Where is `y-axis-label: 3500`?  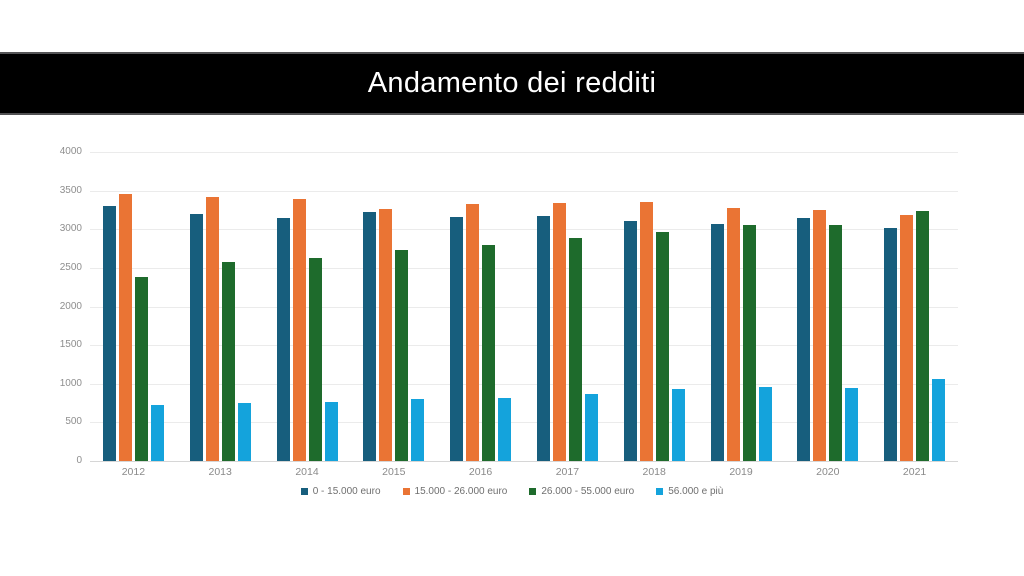 y-axis-label: 3500 is located at coordinates (70, 190).